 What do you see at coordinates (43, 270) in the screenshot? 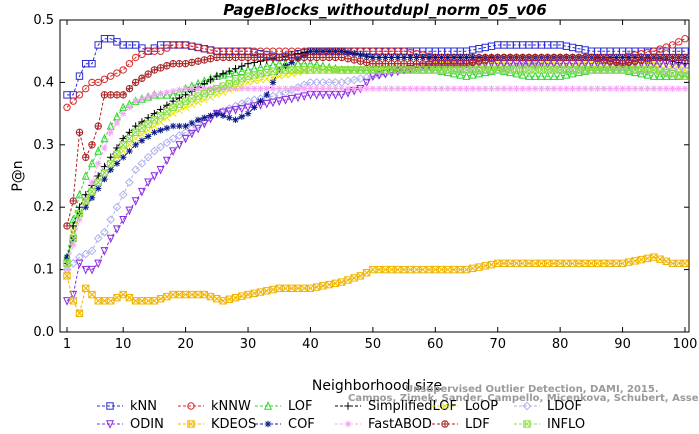
I see `y-tick-label: 0.1` at bounding box center [43, 270].